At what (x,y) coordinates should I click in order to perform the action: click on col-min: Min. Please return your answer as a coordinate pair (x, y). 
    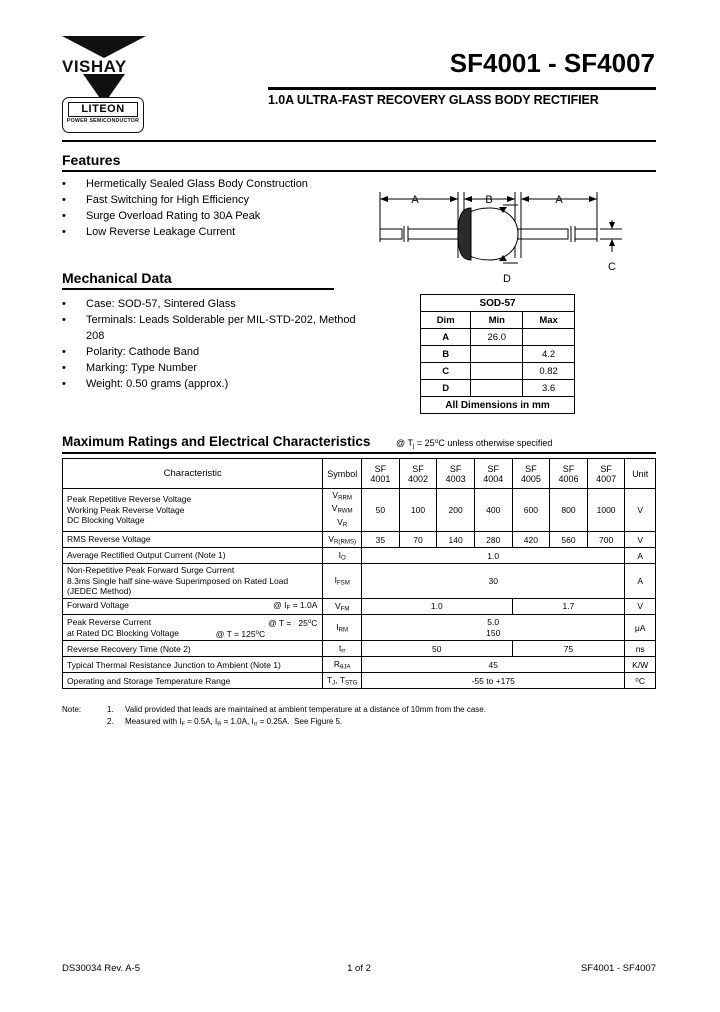
    Looking at the image, I should click on (497, 320).